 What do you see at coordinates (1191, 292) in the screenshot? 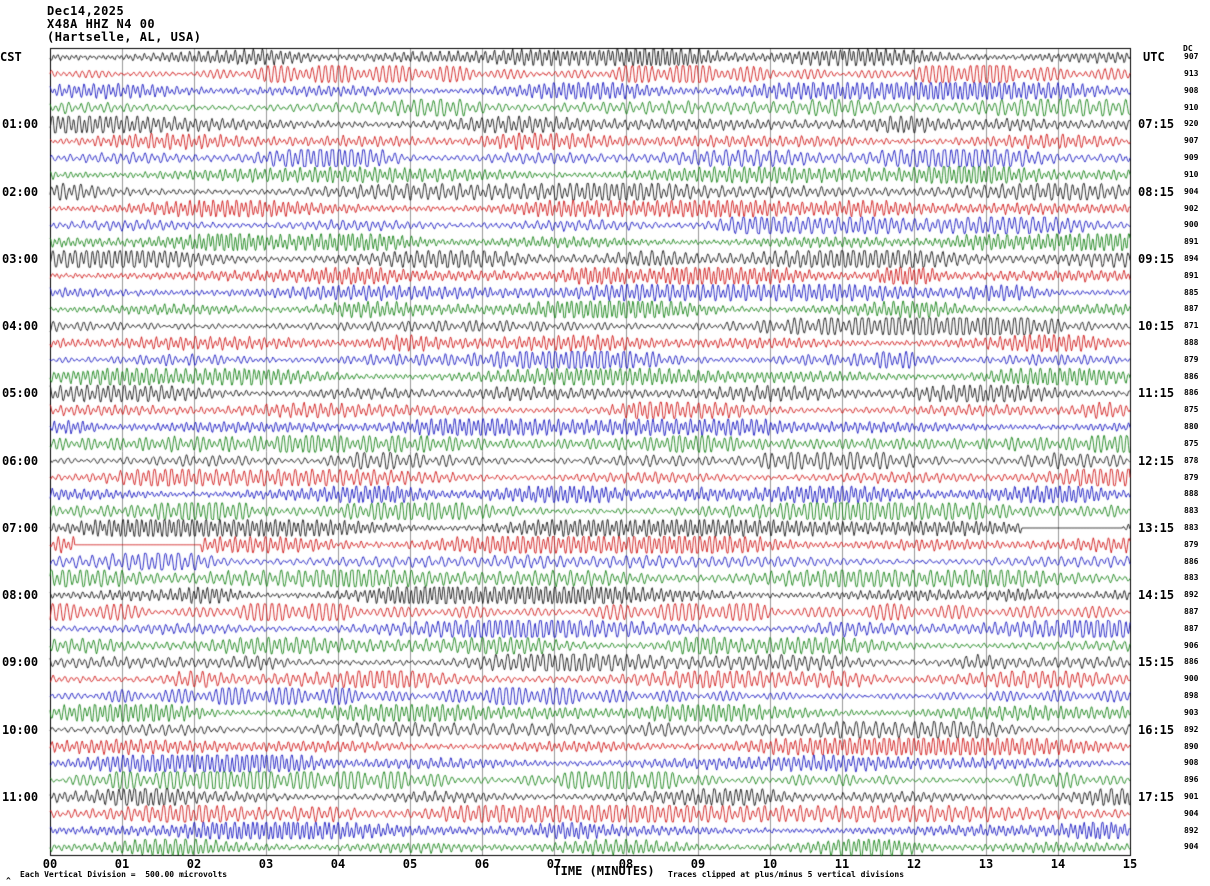
I see `dc-offset-value: 885` at bounding box center [1191, 292].